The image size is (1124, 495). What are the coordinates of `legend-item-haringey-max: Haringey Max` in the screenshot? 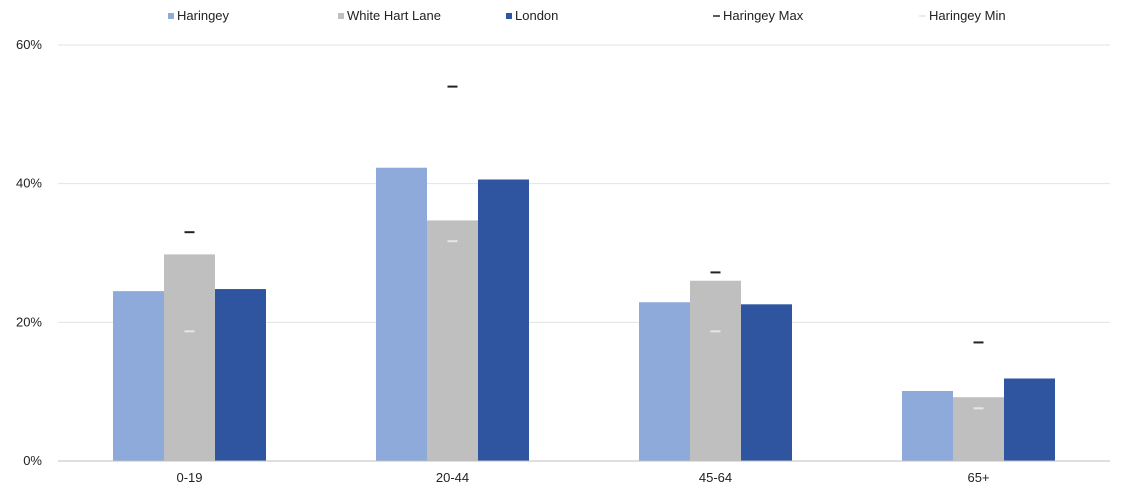 It's located at (758, 15).